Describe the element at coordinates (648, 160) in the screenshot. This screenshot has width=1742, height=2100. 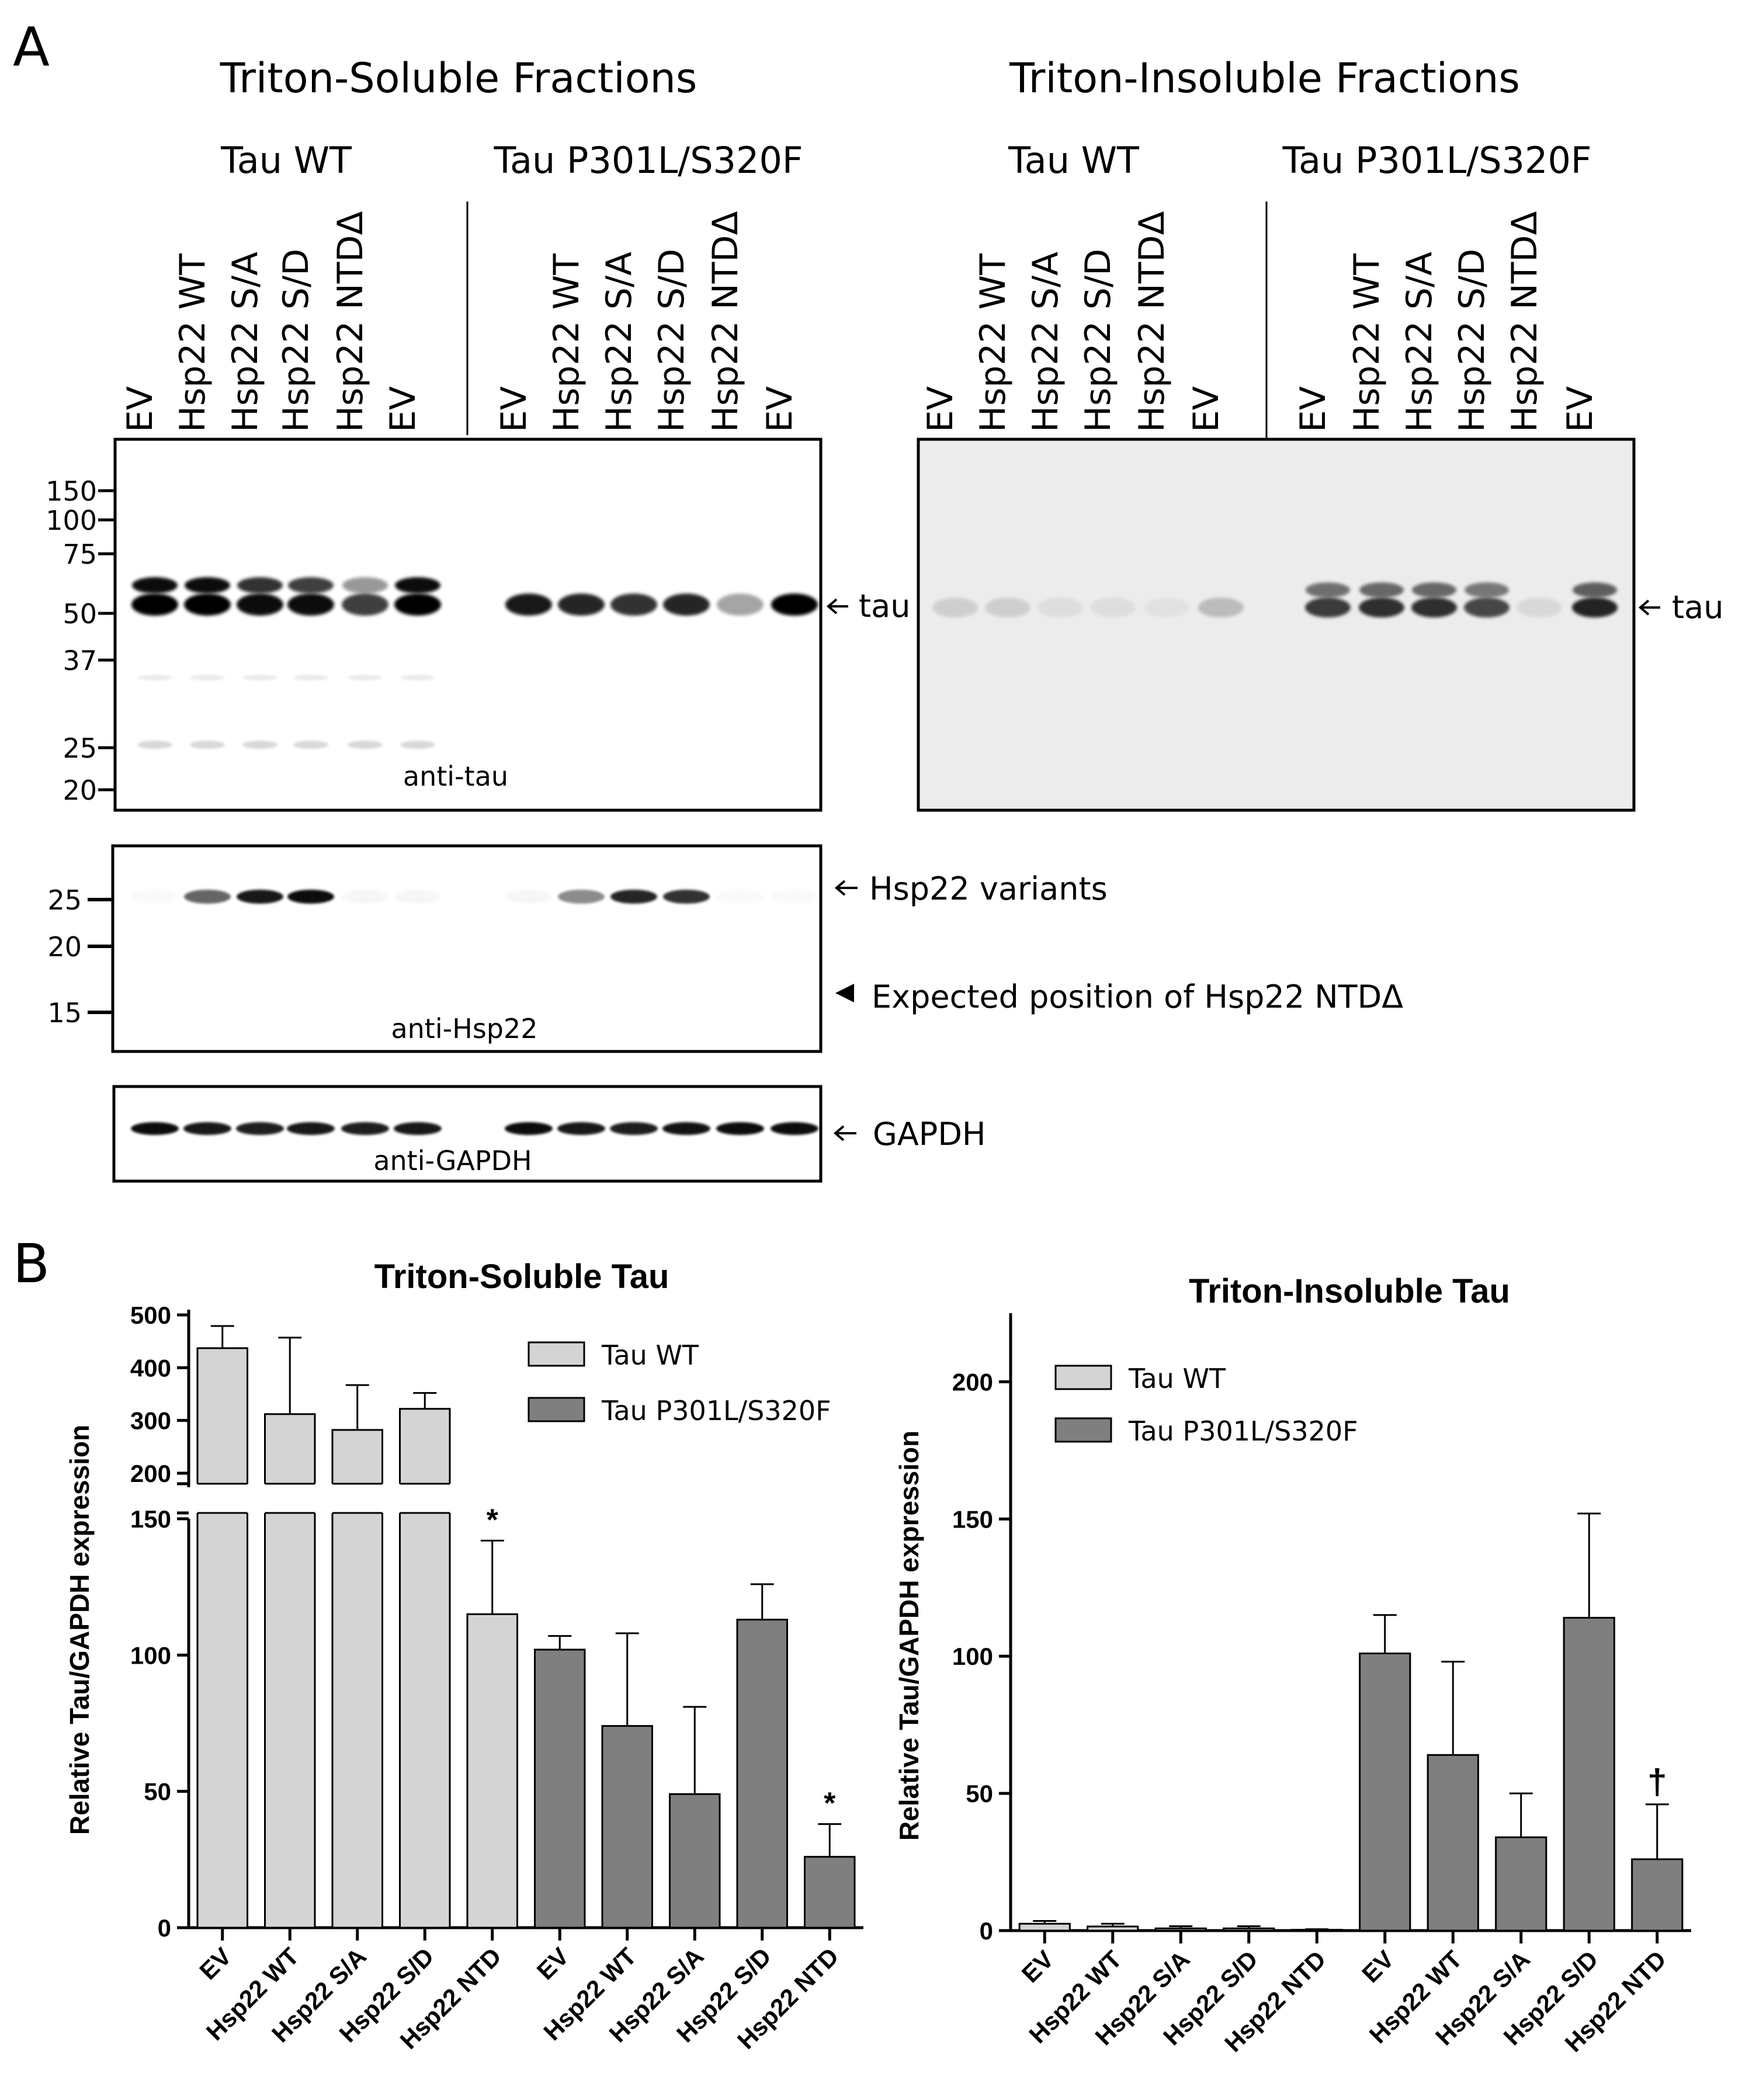
I see `group-label-mut-soluble: Tau P301L/S320F` at that location.